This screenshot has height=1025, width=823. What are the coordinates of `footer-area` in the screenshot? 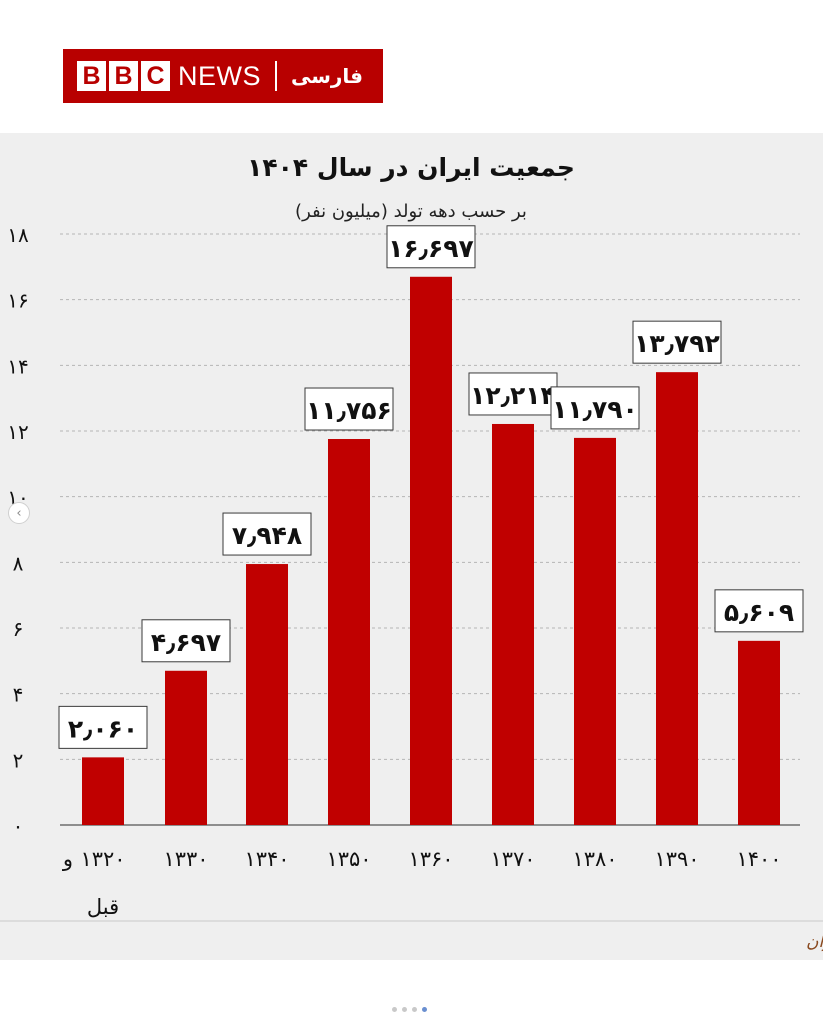 It's located at (411, 992).